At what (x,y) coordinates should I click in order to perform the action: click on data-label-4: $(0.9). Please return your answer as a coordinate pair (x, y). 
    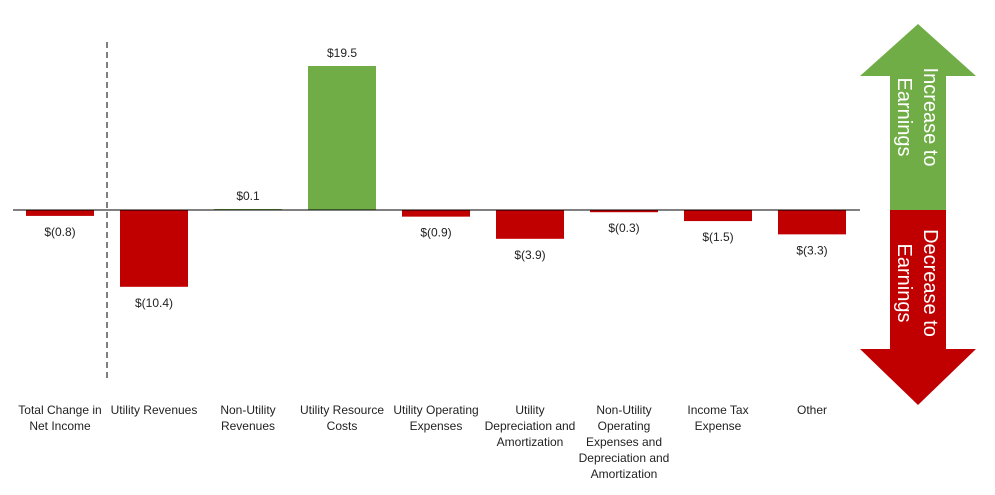
    Looking at the image, I should click on (435, 233).